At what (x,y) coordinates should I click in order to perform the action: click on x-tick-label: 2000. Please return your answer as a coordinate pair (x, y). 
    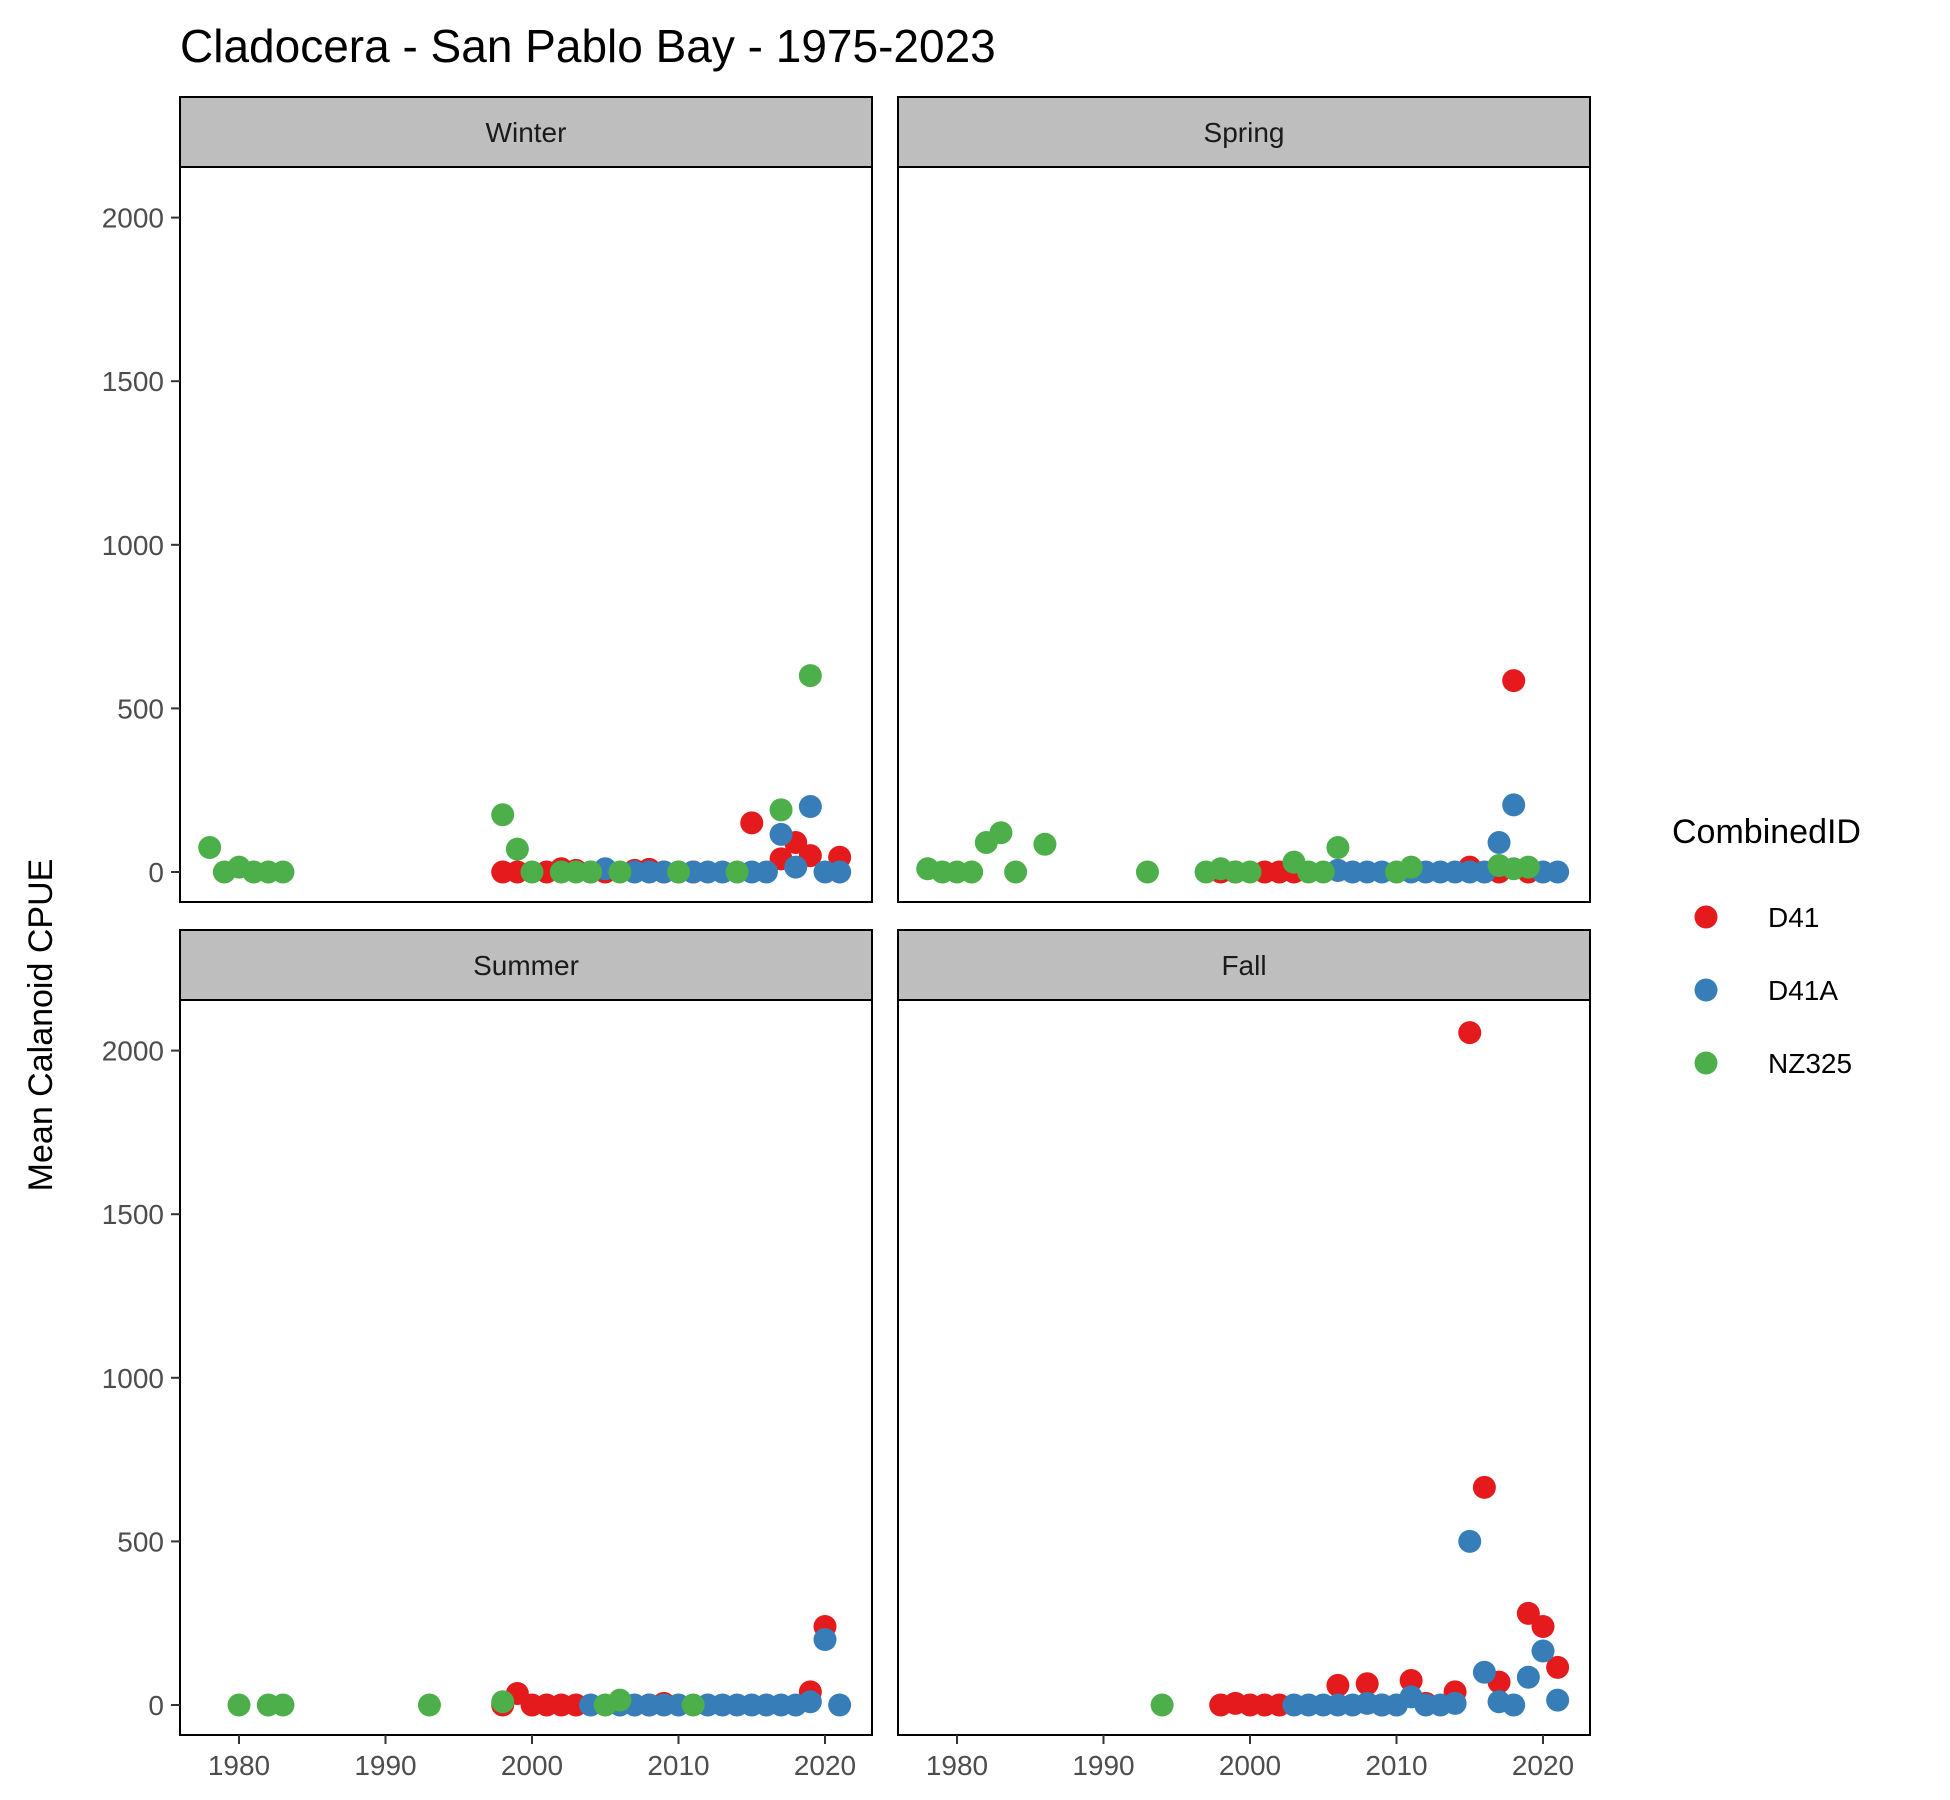
    Looking at the image, I should click on (1250, 1765).